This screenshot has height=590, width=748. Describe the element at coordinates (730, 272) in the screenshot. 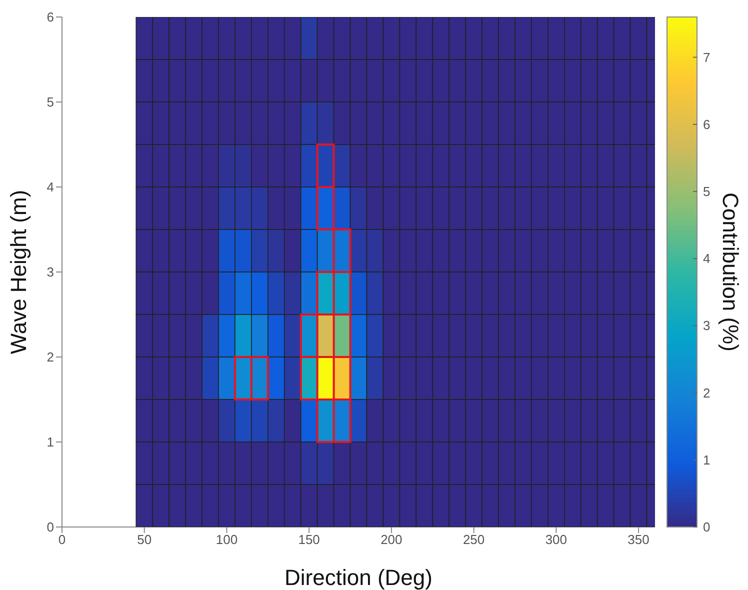

I see `color-bar-title: Contribution (%)` at that location.